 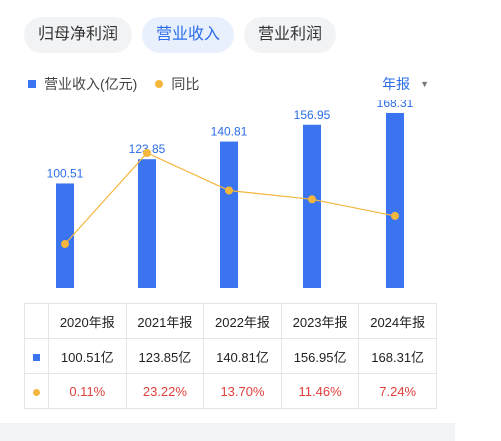 What do you see at coordinates (290, 35) in the screenshot?
I see `tab-operating-profit: 营业利润` at bounding box center [290, 35].